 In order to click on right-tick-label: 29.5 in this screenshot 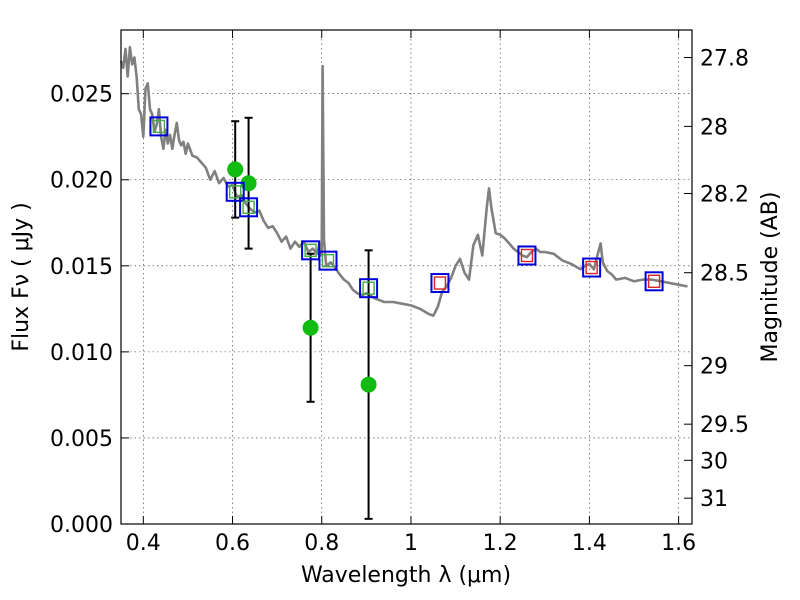, I will do `click(724, 425)`.